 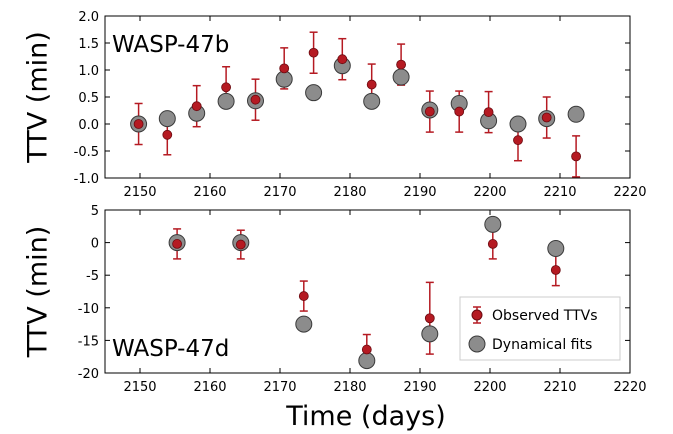 I want to click on y-axis-label-bottom: TTV (min), so click(x=38, y=292).